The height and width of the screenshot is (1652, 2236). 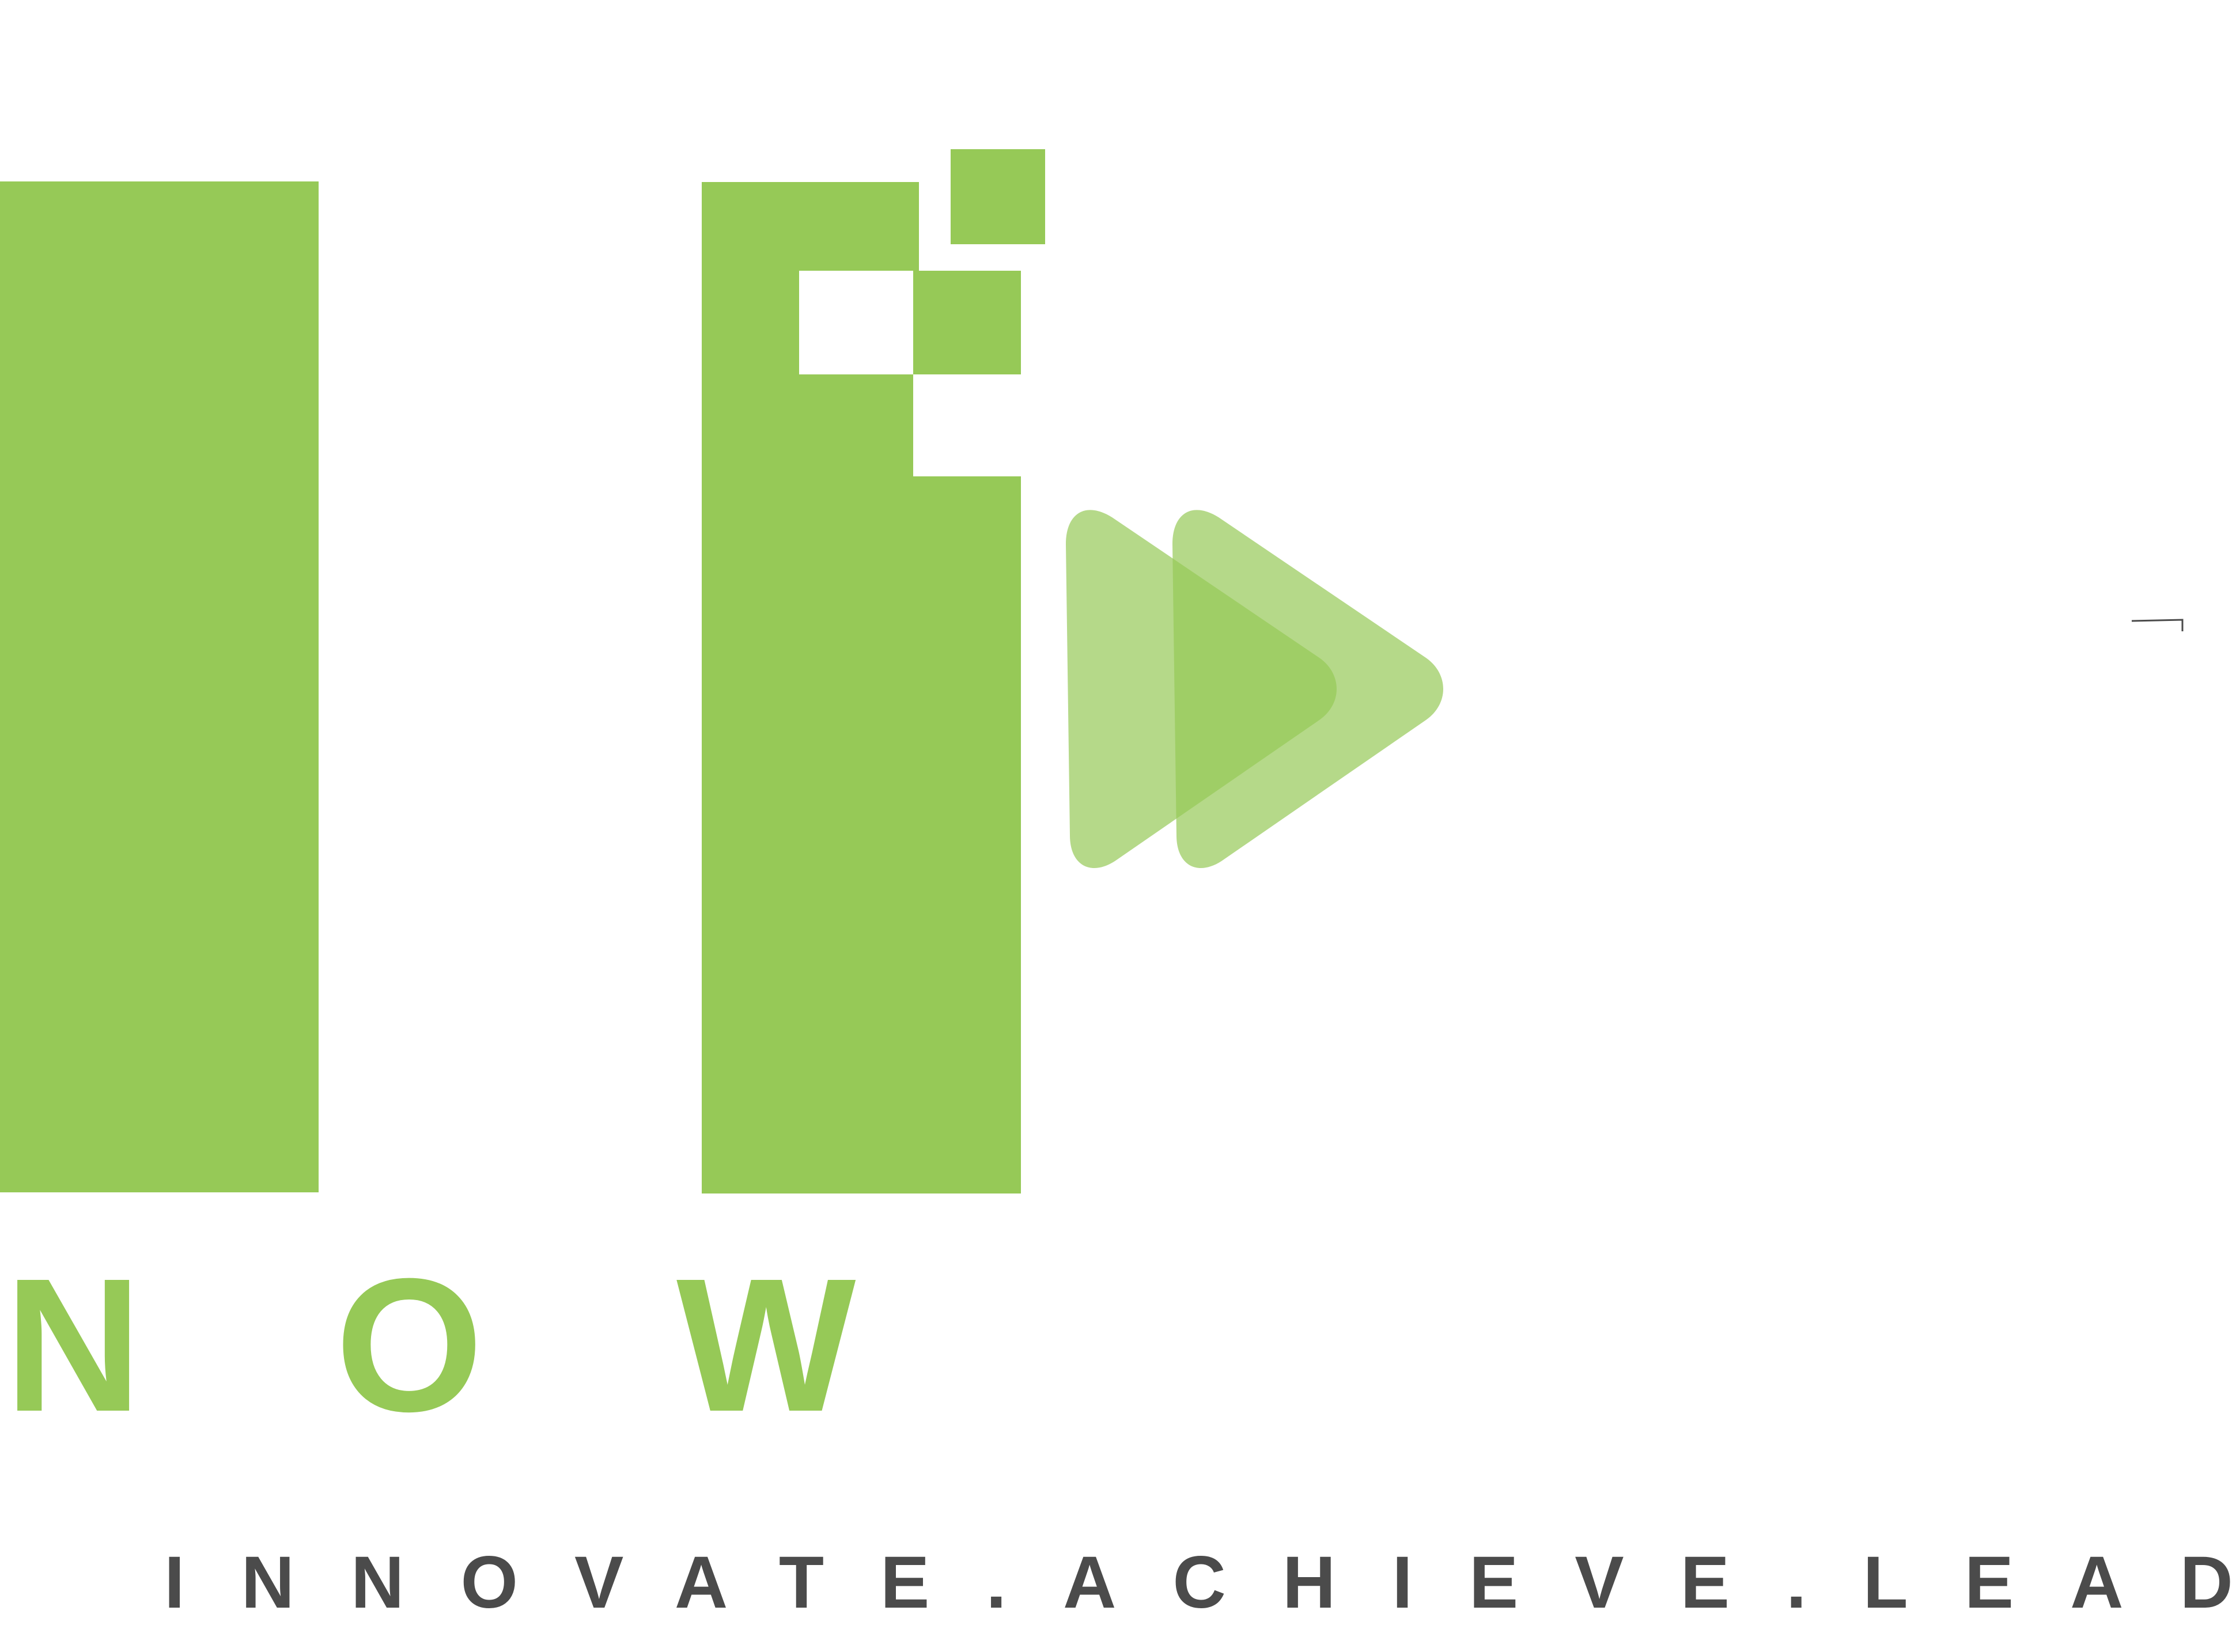 What do you see at coordinates (1254, 689) in the screenshot?
I see `play-forward-icon` at bounding box center [1254, 689].